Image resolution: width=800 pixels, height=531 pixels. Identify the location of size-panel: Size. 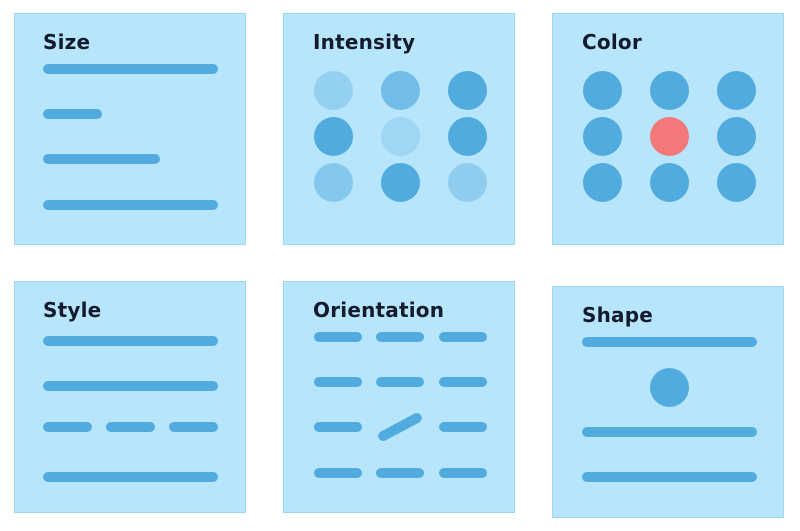
(130, 129).